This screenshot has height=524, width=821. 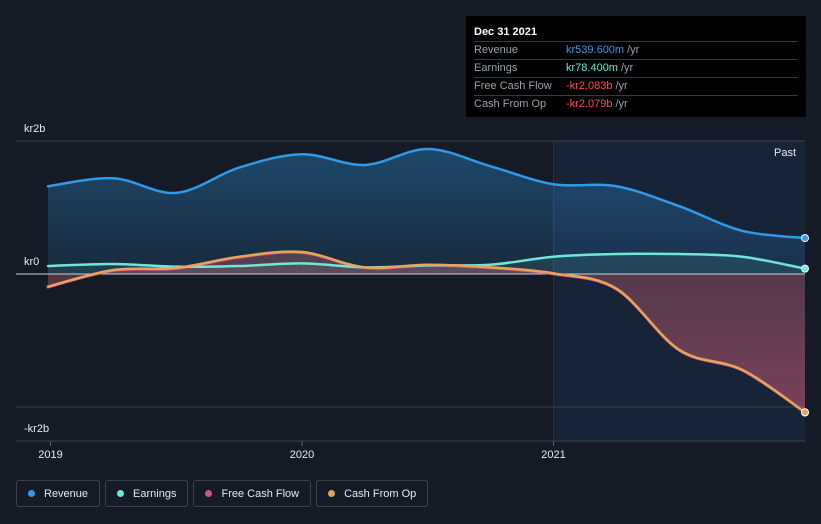 I want to click on tooltip-value: kr78.400m, so click(x=592, y=68).